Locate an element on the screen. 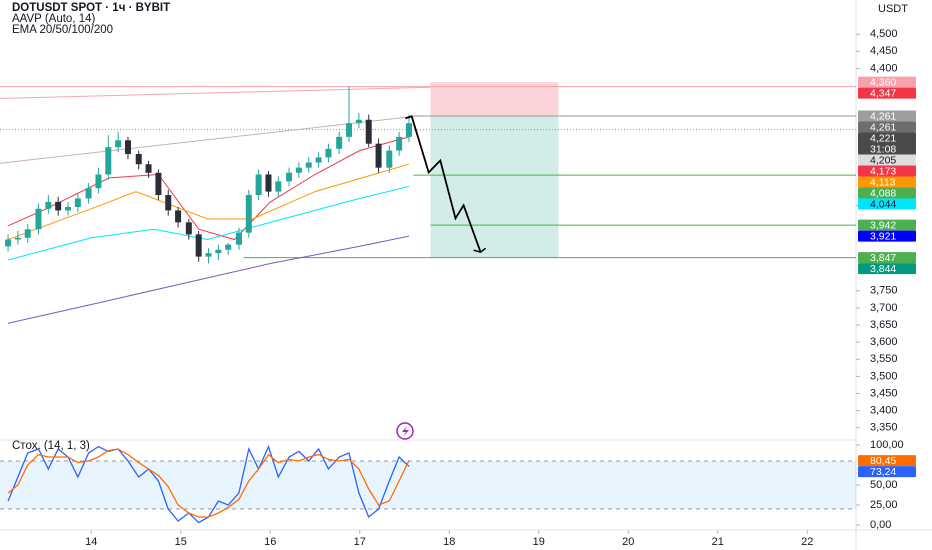  x-tick-label: 20 is located at coordinates (628, 542).